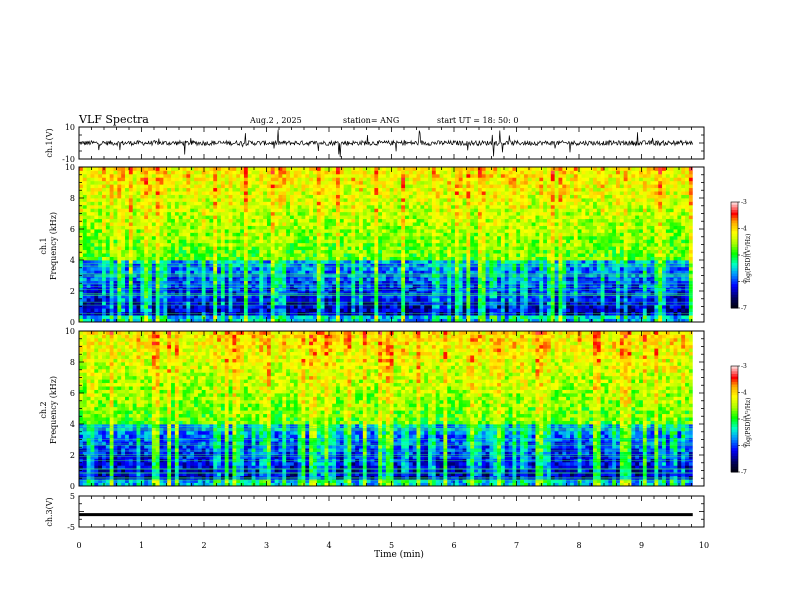 The image size is (792, 612). What do you see at coordinates (386, 512) in the screenshot?
I see `ch3-waveform-panel: 5 -5` at bounding box center [386, 512].